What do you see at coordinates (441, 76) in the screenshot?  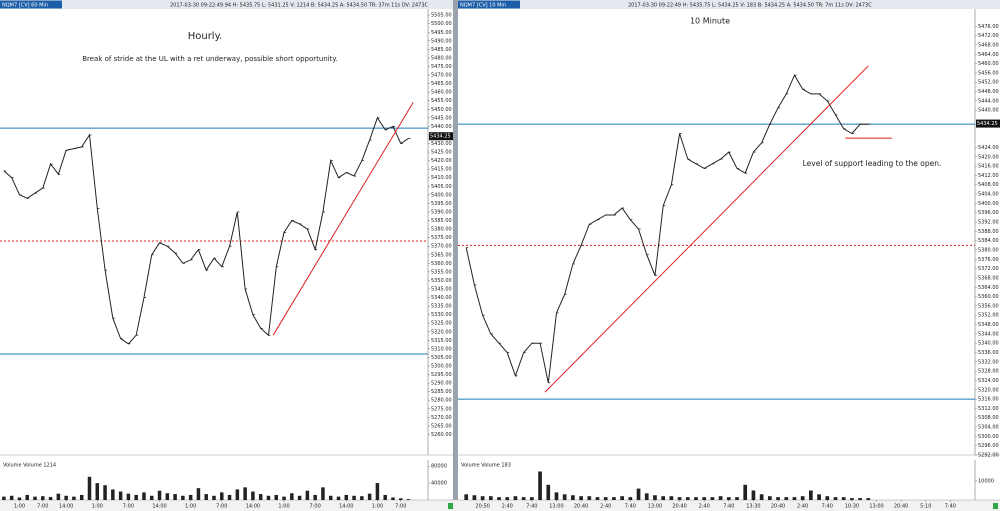 I see `y-tick-label: 5470.00` at bounding box center [441, 76].